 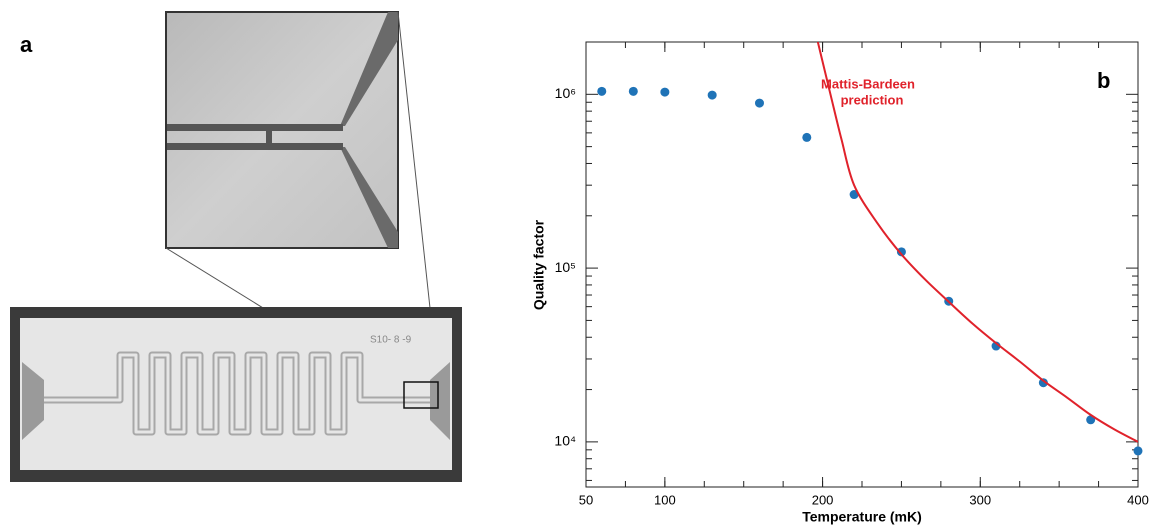 I want to click on y-axis-label: Quality factor, so click(x=539, y=264).